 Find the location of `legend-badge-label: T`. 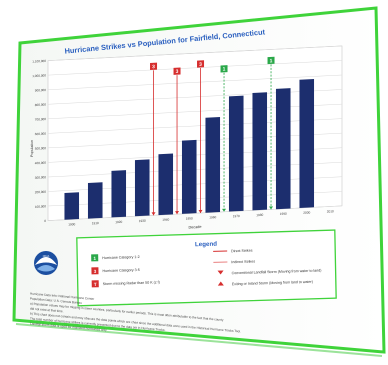

legend-badge-label: T is located at coordinates (95, 284).